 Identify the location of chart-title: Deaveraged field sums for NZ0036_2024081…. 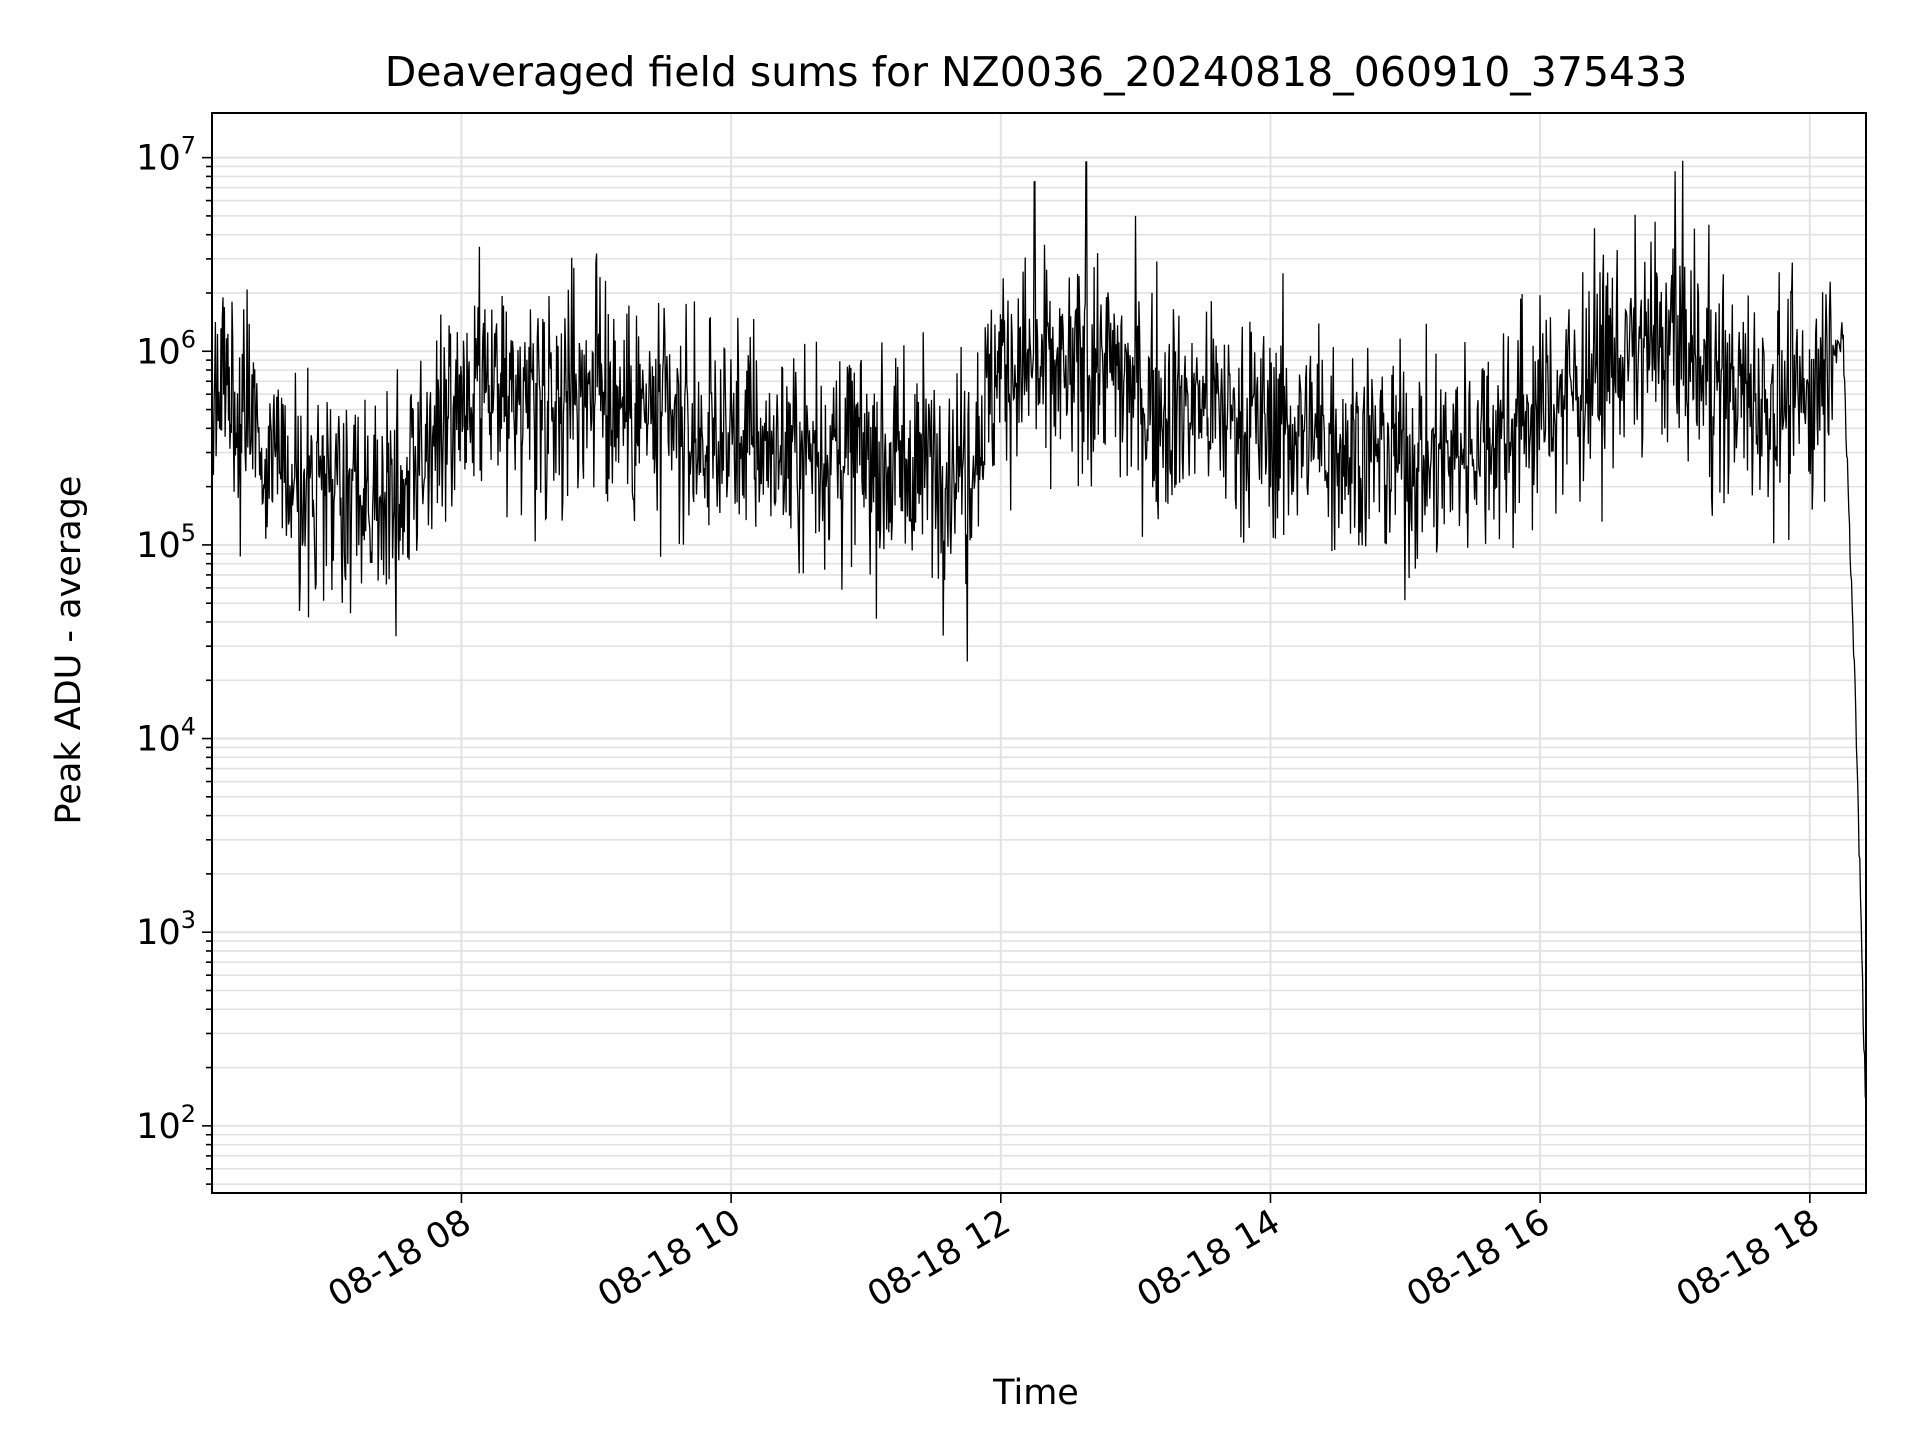
(1036, 72).